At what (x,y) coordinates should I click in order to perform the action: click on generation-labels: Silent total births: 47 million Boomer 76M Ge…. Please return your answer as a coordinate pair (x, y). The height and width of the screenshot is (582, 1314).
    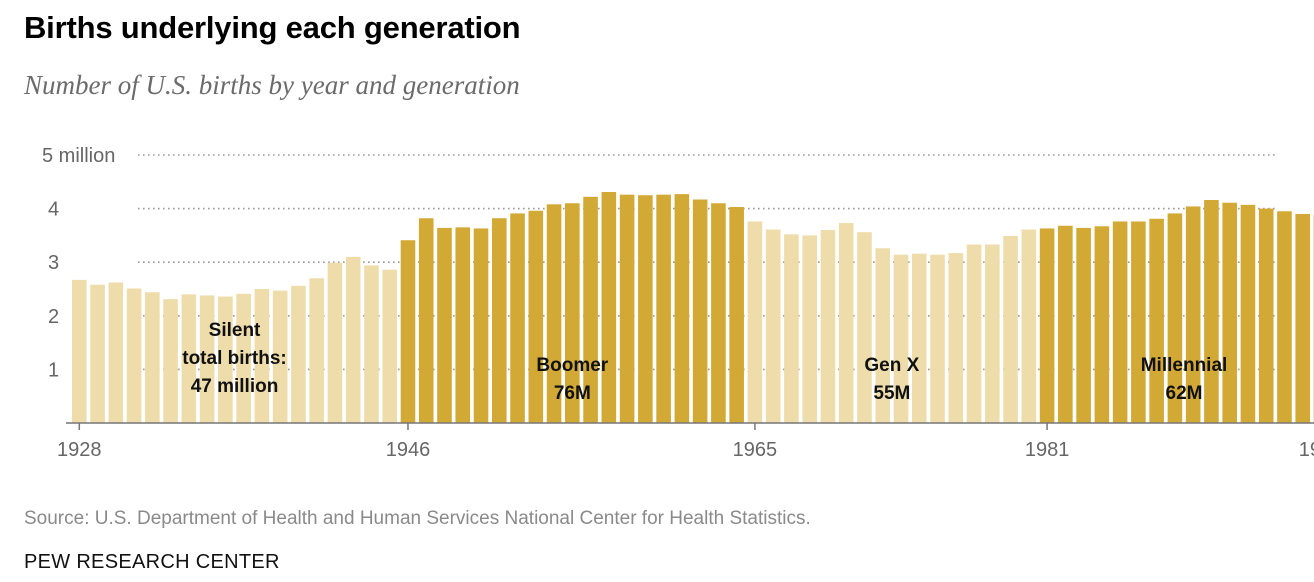
    Looking at the image, I should click on (704, 362).